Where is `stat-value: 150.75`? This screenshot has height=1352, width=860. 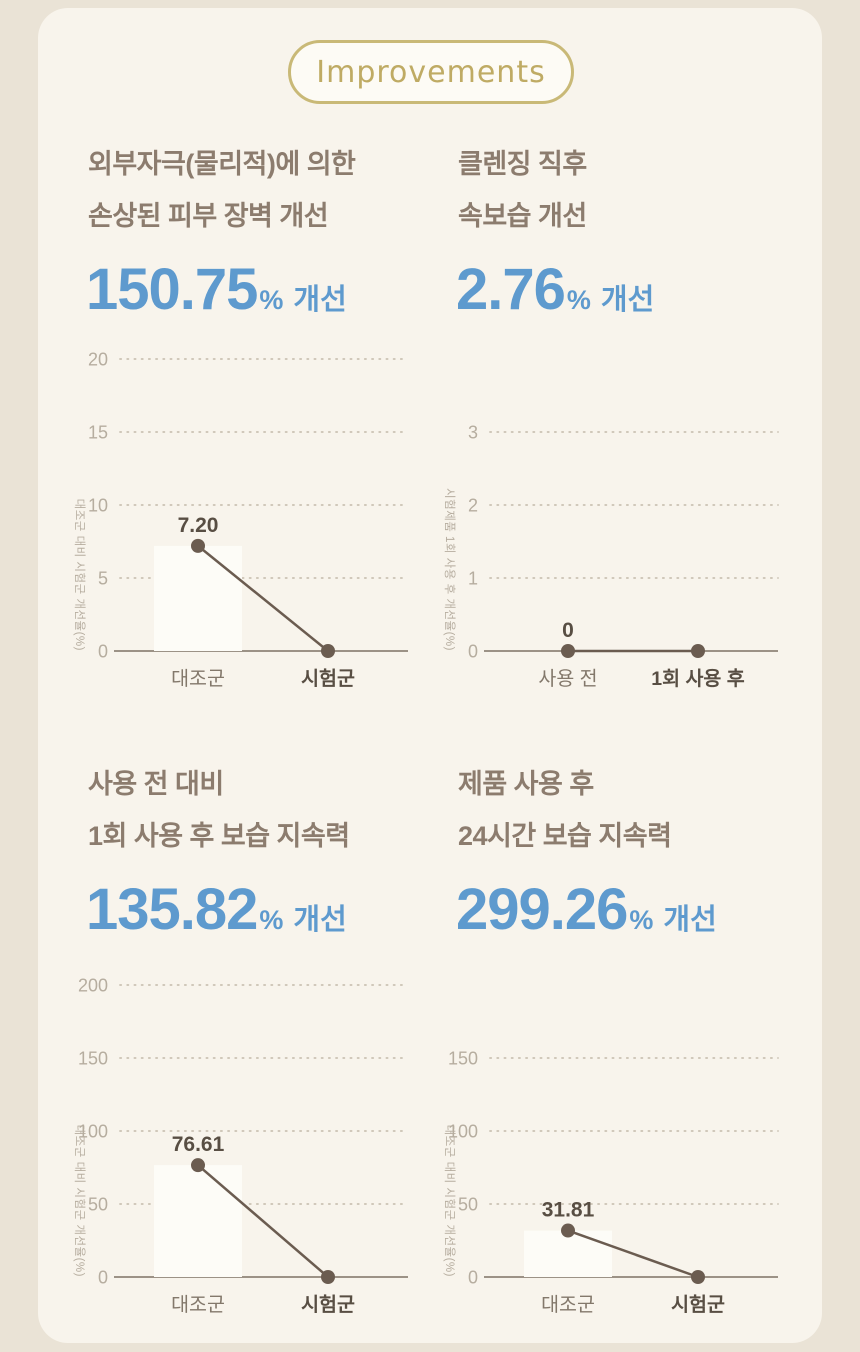
stat-value: 150.75 is located at coordinates (172, 289).